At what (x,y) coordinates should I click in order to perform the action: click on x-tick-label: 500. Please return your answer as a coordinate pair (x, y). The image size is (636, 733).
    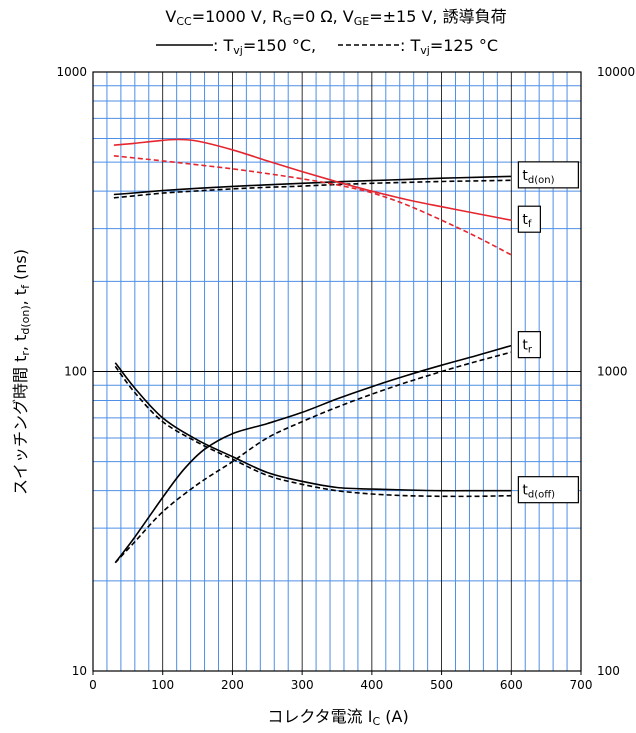
    Looking at the image, I should click on (441, 685).